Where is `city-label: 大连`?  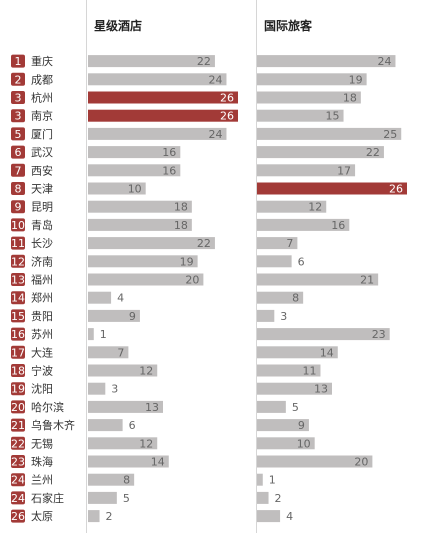 city-label: 大连 is located at coordinates (42, 352).